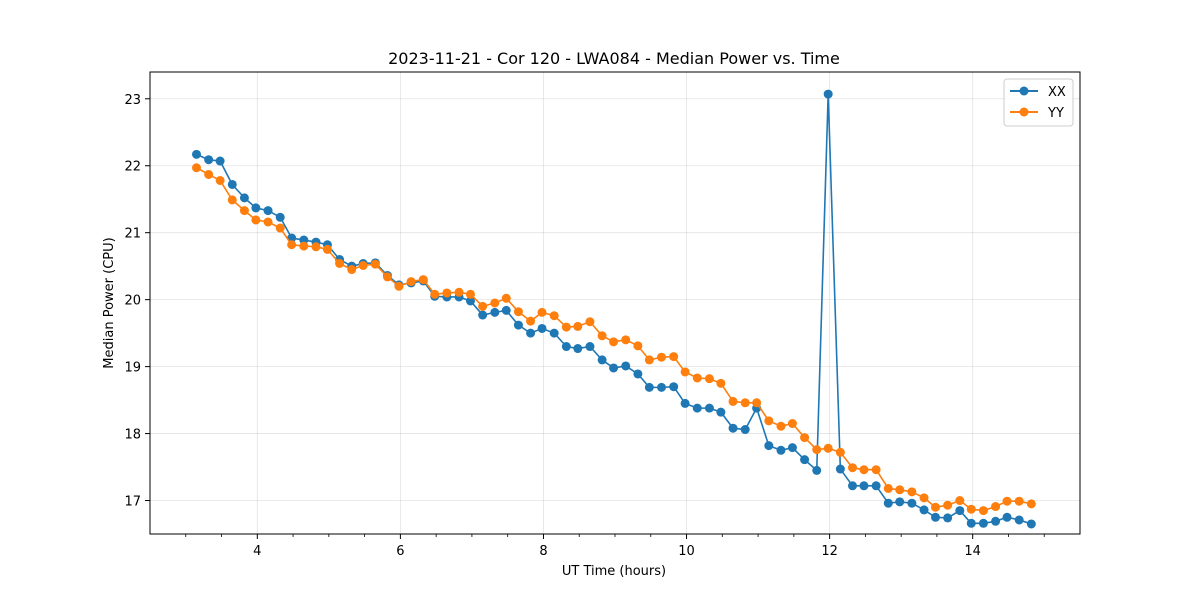 The image size is (1200, 600). What do you see at coordinates (132, 368) in the screenshot?
I see `y-tick-label: 19` at bounding box center [132, 368].